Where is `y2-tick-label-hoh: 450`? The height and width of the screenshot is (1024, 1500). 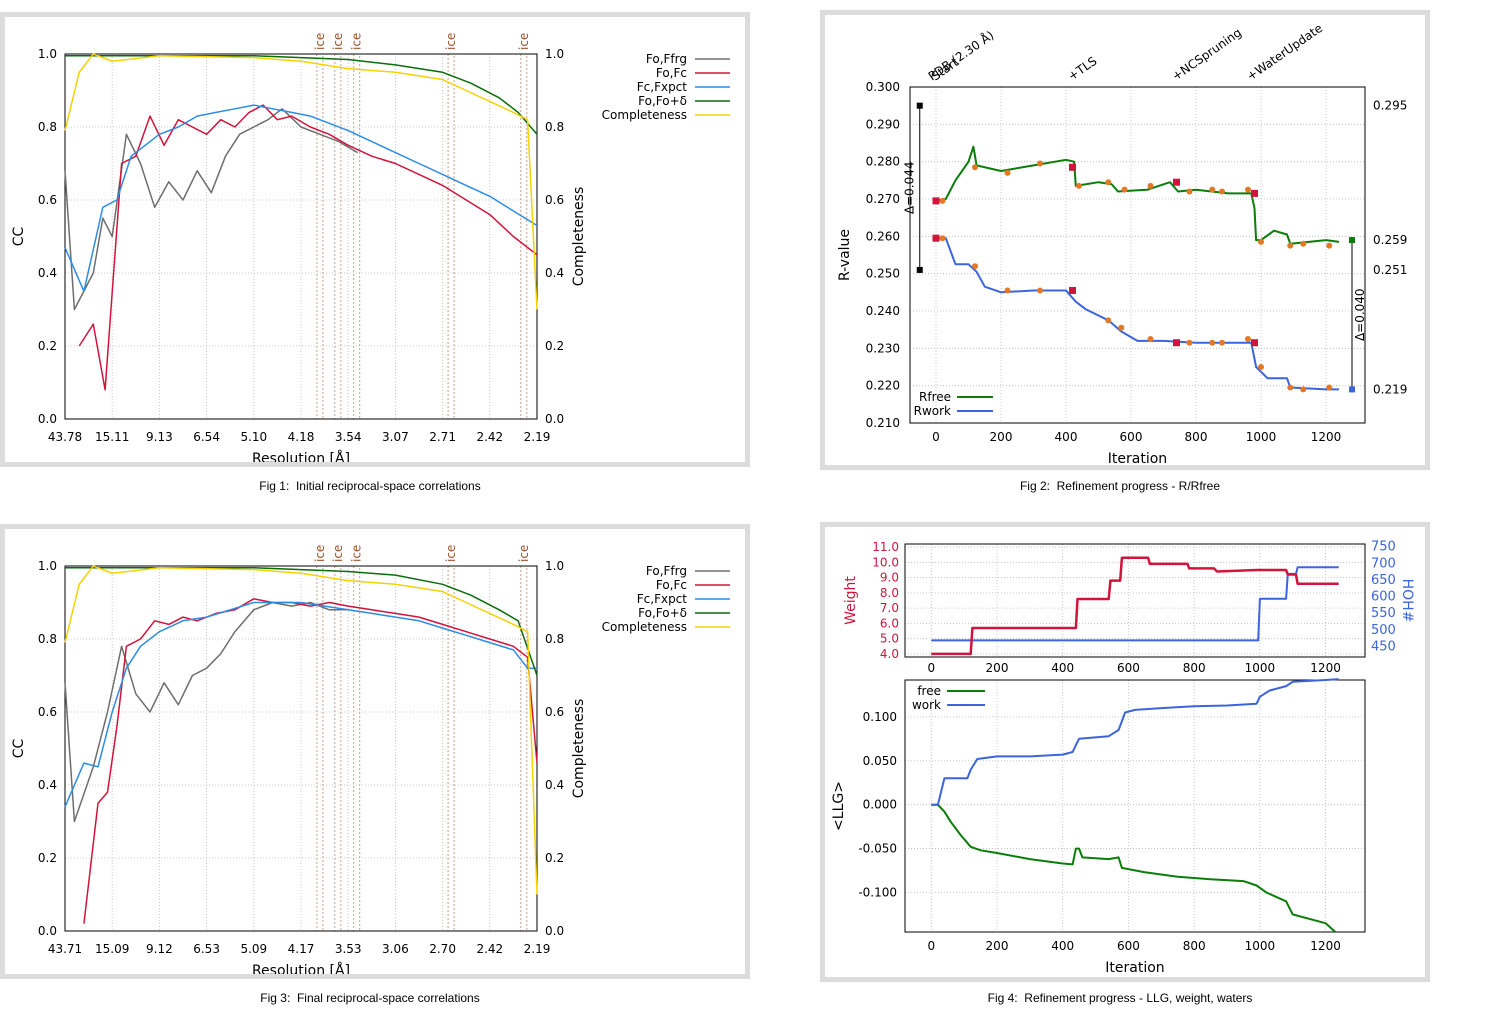 y2-tick-label-hoh: 450 is located at coordinates (1383, 646).